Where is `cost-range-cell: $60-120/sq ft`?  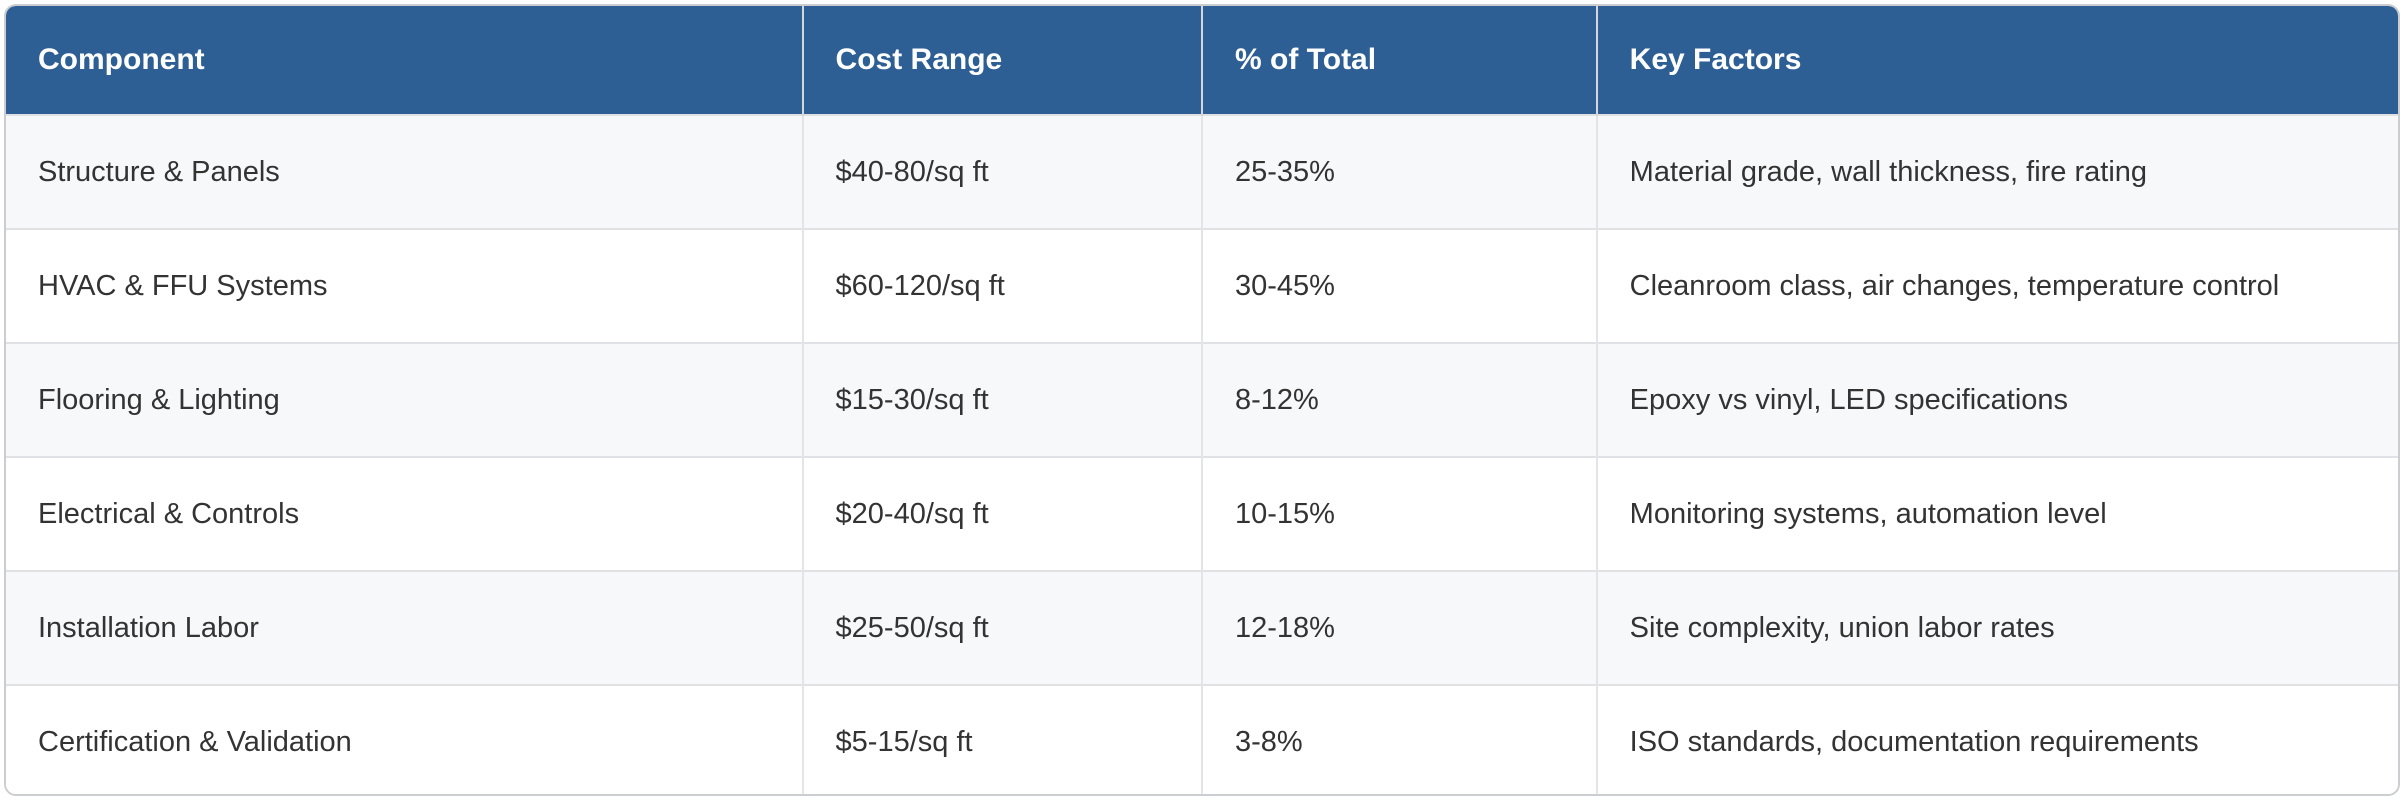
cost-range-cell: $60-120/sq ft is located at coordinates (1002, 285).